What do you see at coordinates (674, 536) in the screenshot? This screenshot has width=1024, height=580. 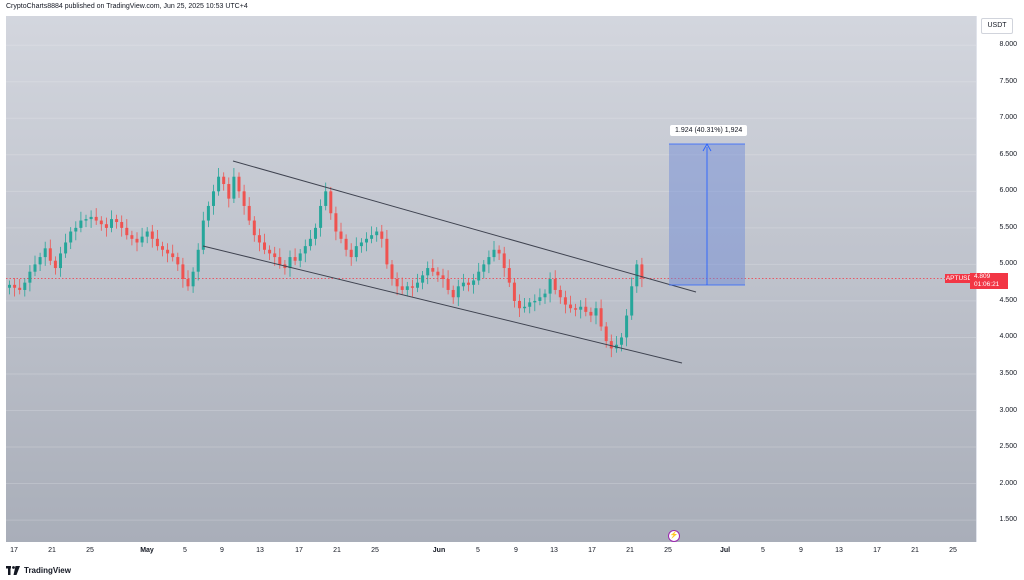 I see `lightning-event-icon: ⚡` at bounding box center [674, 536].